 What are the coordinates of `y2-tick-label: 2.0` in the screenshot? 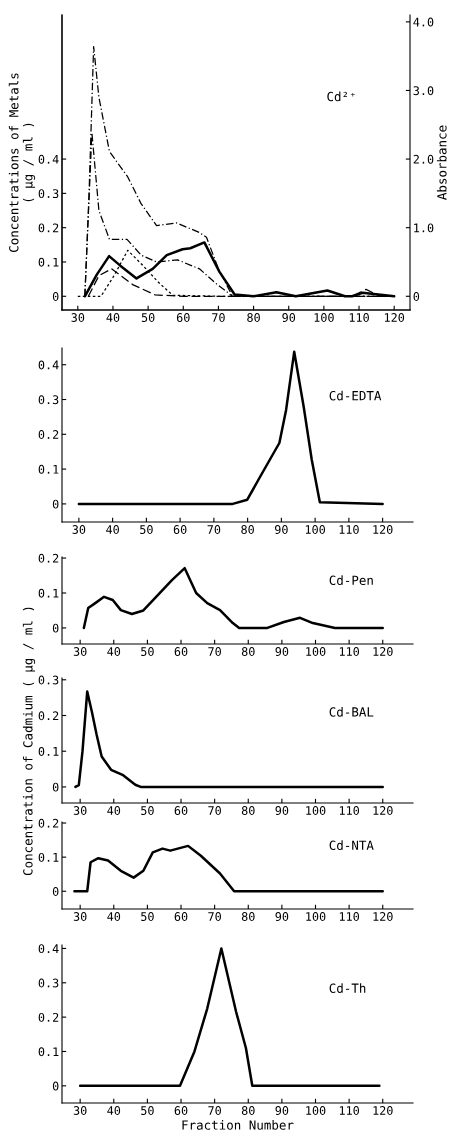 It's located at (423, 159).